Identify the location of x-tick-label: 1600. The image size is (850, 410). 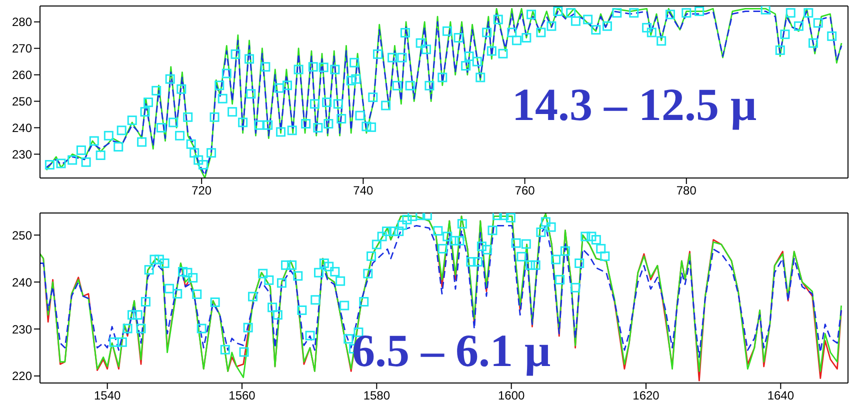
(512, 395).